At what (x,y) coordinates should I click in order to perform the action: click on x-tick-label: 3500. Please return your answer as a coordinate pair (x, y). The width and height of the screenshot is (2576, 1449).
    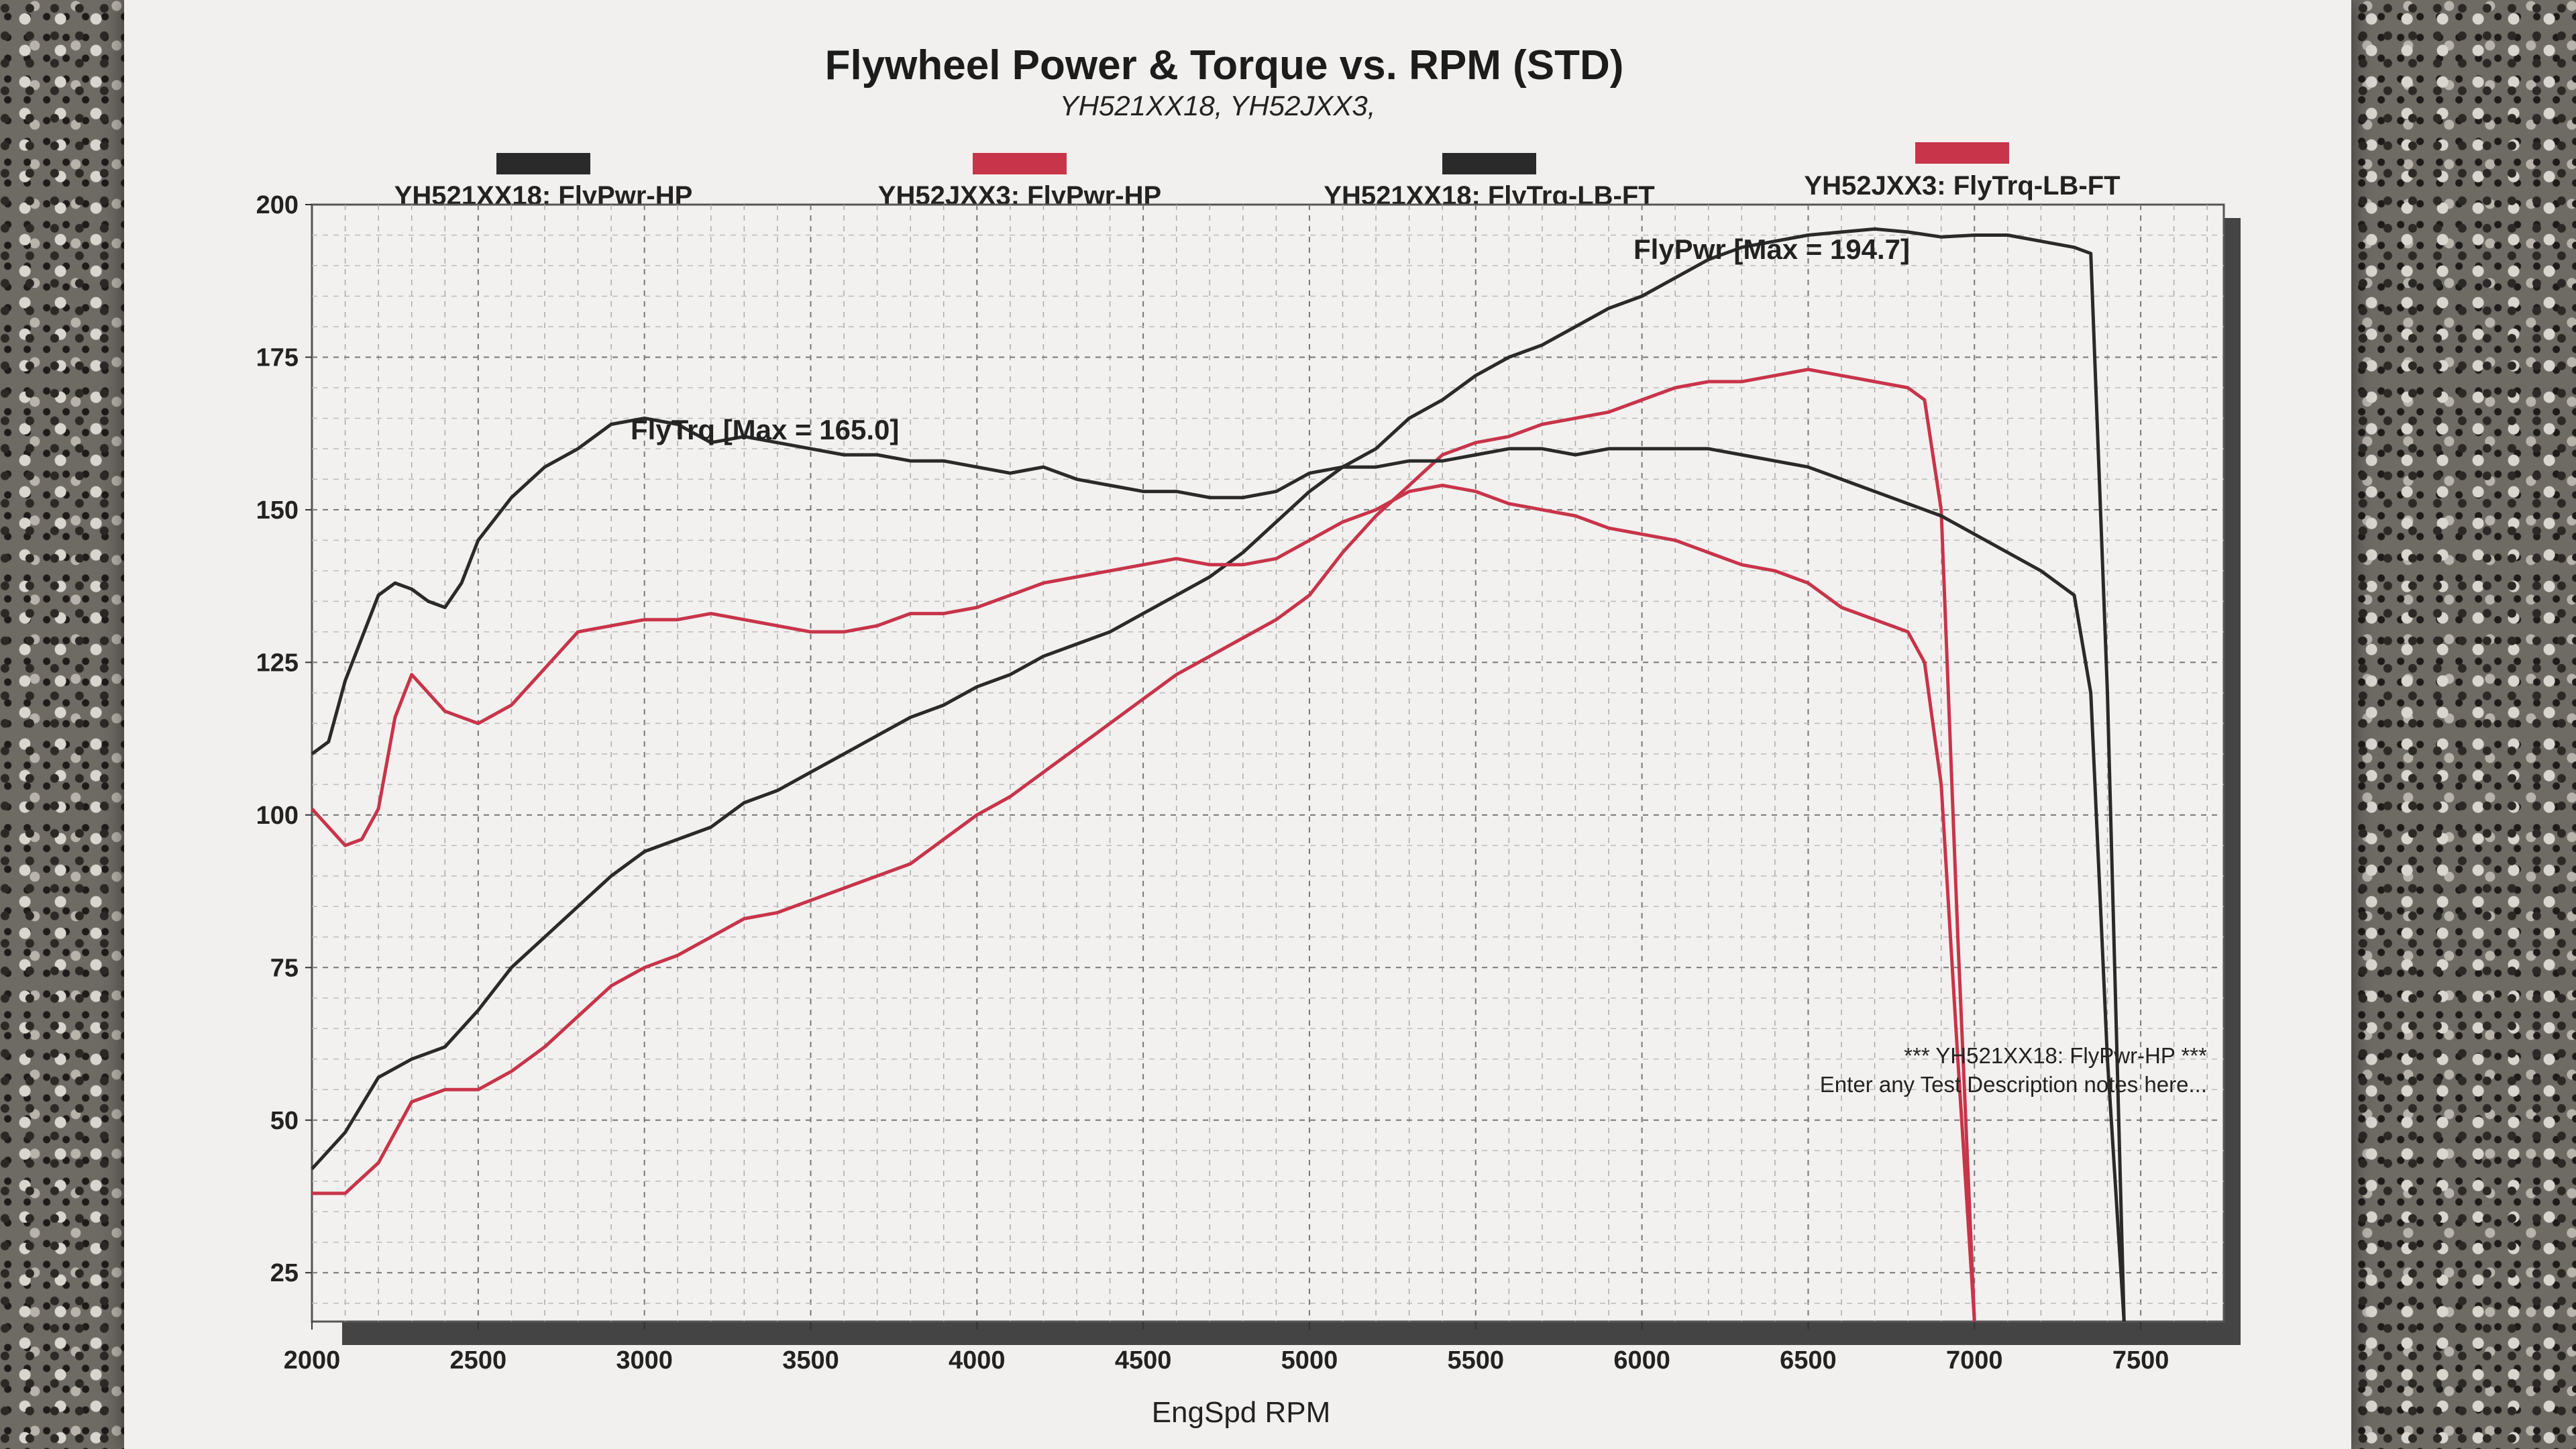
    Looking at the image, I should click on (810, 1360).